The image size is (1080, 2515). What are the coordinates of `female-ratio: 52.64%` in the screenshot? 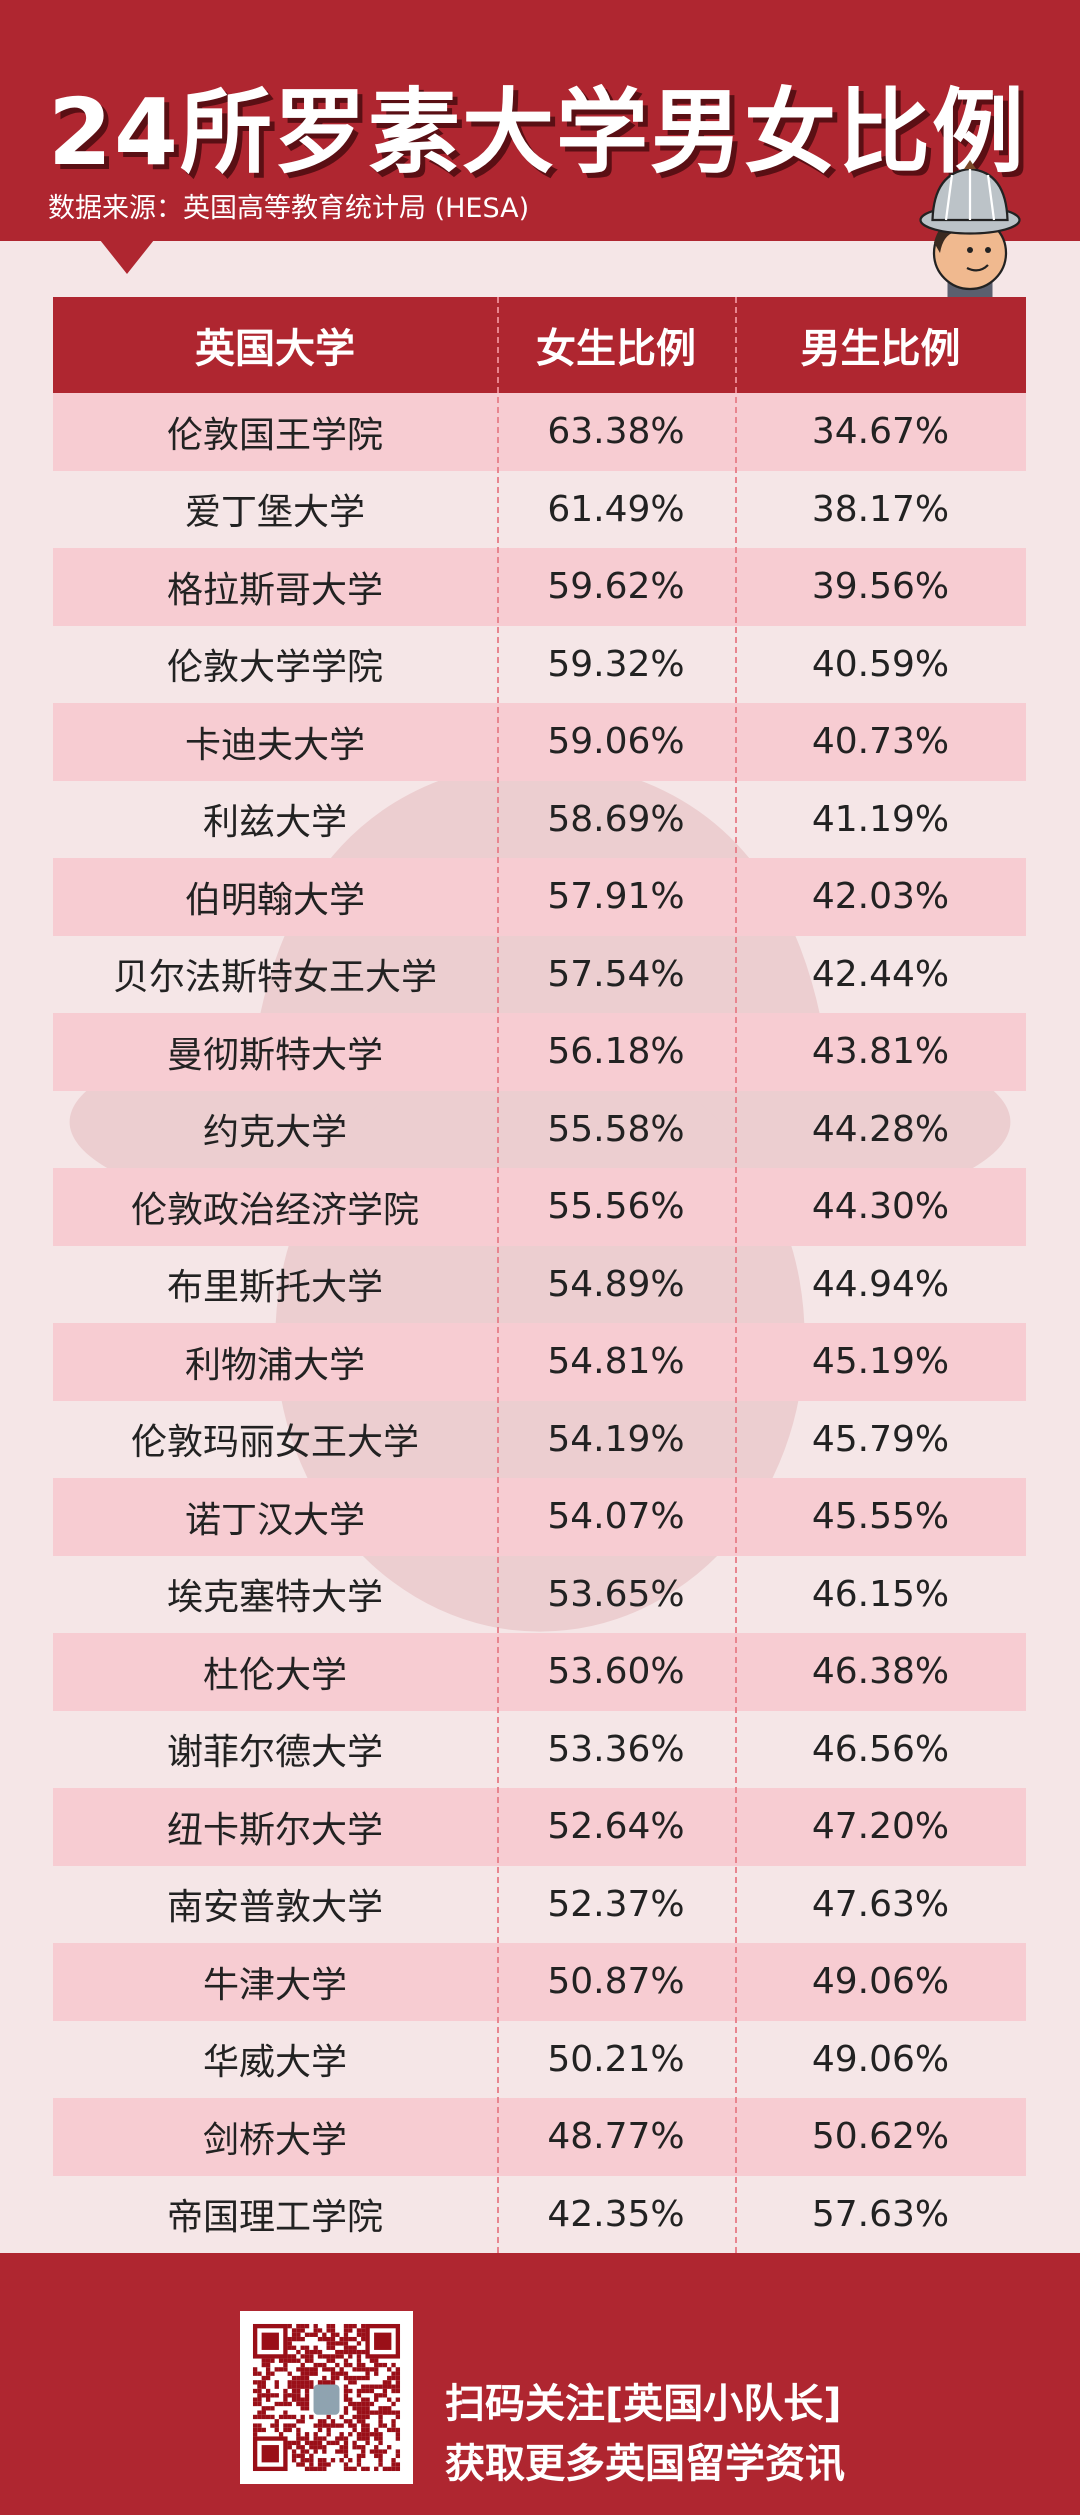 It's located at (616, 1827).